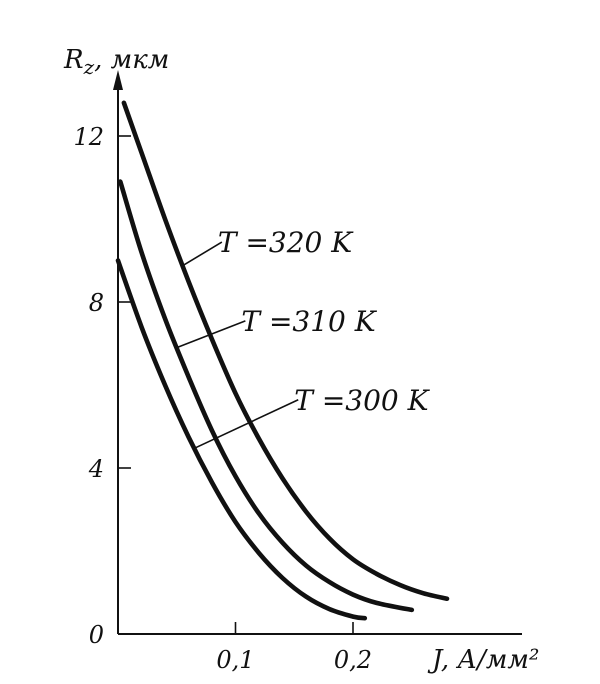 This screenshot has height=684, width=600. Describe the element at coordinates (88, 137) in the screenshot. I see `y-tick-label: 12` at that location.